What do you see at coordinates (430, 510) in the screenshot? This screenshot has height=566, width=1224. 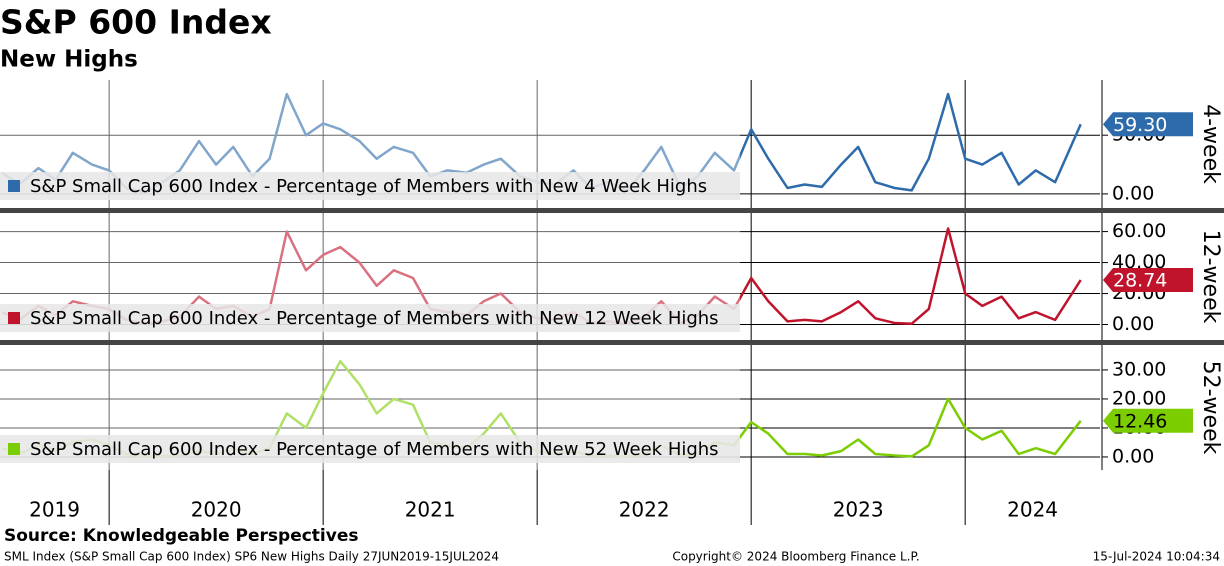 I see `x-period-label: 2021` at bounding box center [430, 510].